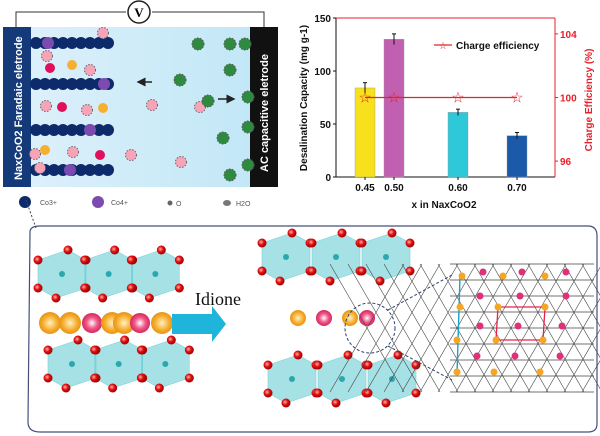  Describe the element at coordinates (443, 46) in the screenshot. I see `legend-star-icon: ☆` at that location.